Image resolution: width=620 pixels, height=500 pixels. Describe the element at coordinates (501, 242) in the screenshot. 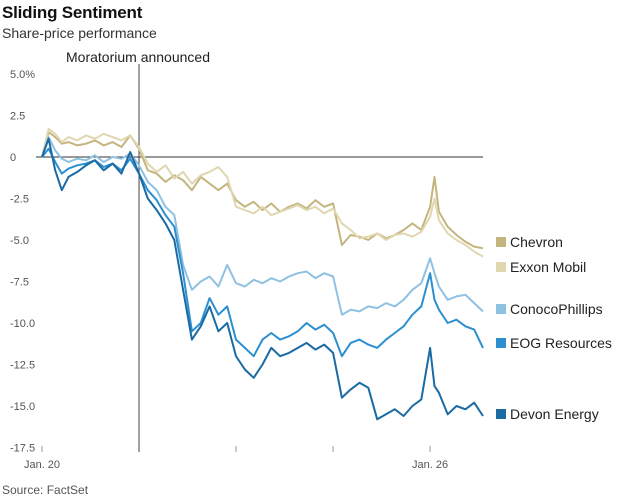

I see `legend-swatch-chevron` at that location.